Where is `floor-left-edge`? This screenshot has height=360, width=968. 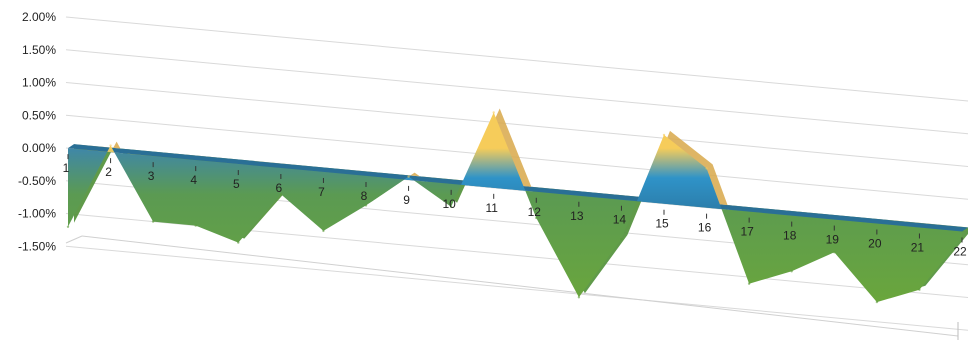 floor-left-edge is located at coordinates (74, 239).